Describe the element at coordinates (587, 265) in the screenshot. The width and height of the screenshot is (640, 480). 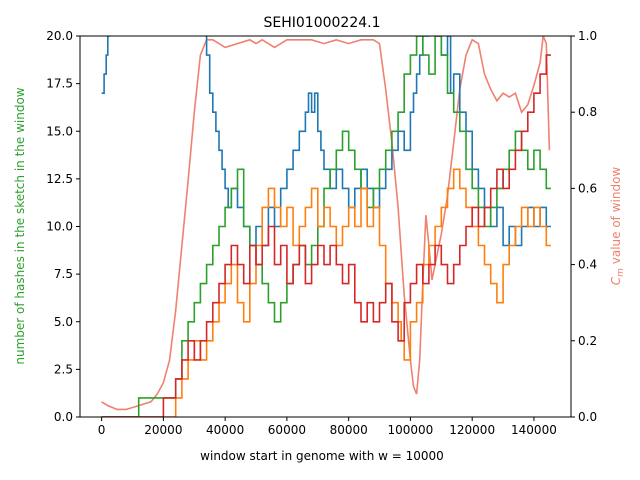
I see `y-right-tick-label: 0.4` at that location.